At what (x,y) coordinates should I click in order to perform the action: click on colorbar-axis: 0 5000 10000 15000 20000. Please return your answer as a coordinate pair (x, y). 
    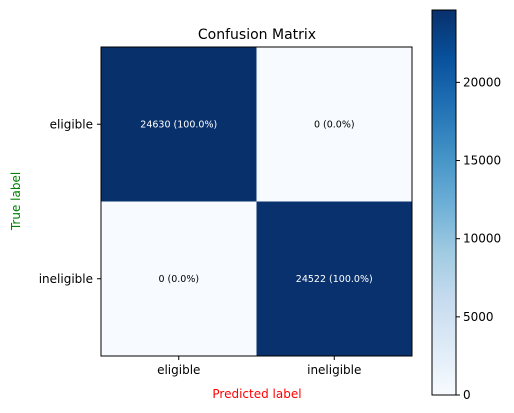
    Looking at the image, I should click on (478, 238).